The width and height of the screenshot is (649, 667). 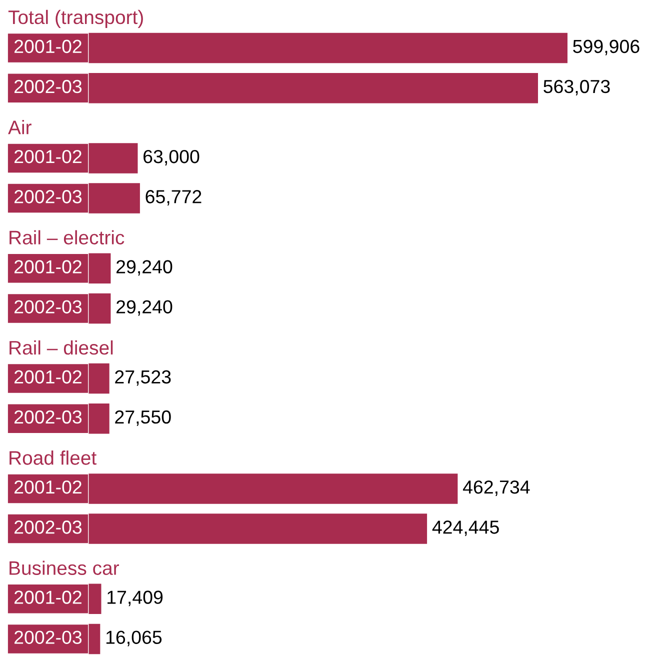 I want to click on chart-title: Road fleet, so click(x=53, y=457).